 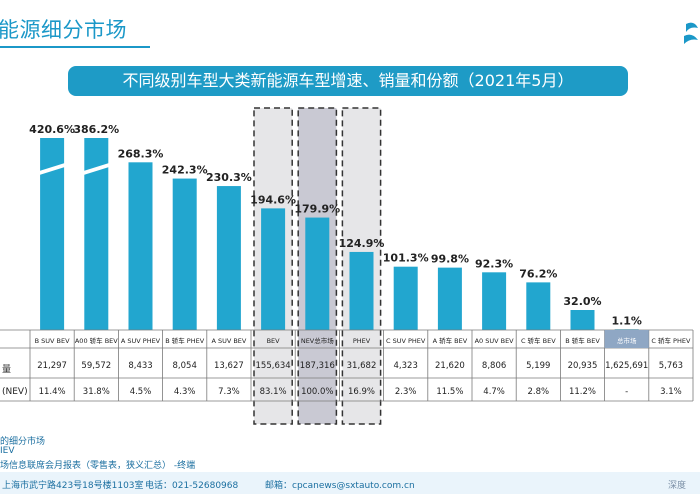 What do you see at coordinates (273, 199) in the screenshot?
I see `bar-value-label: 194.6%` at bounding box center [273, 199].